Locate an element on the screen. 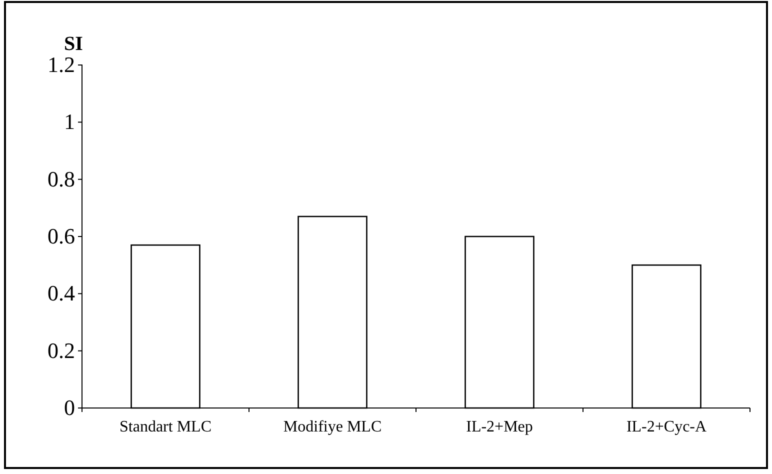  y-tick-label: 1 is located at coordinates (69, 121).